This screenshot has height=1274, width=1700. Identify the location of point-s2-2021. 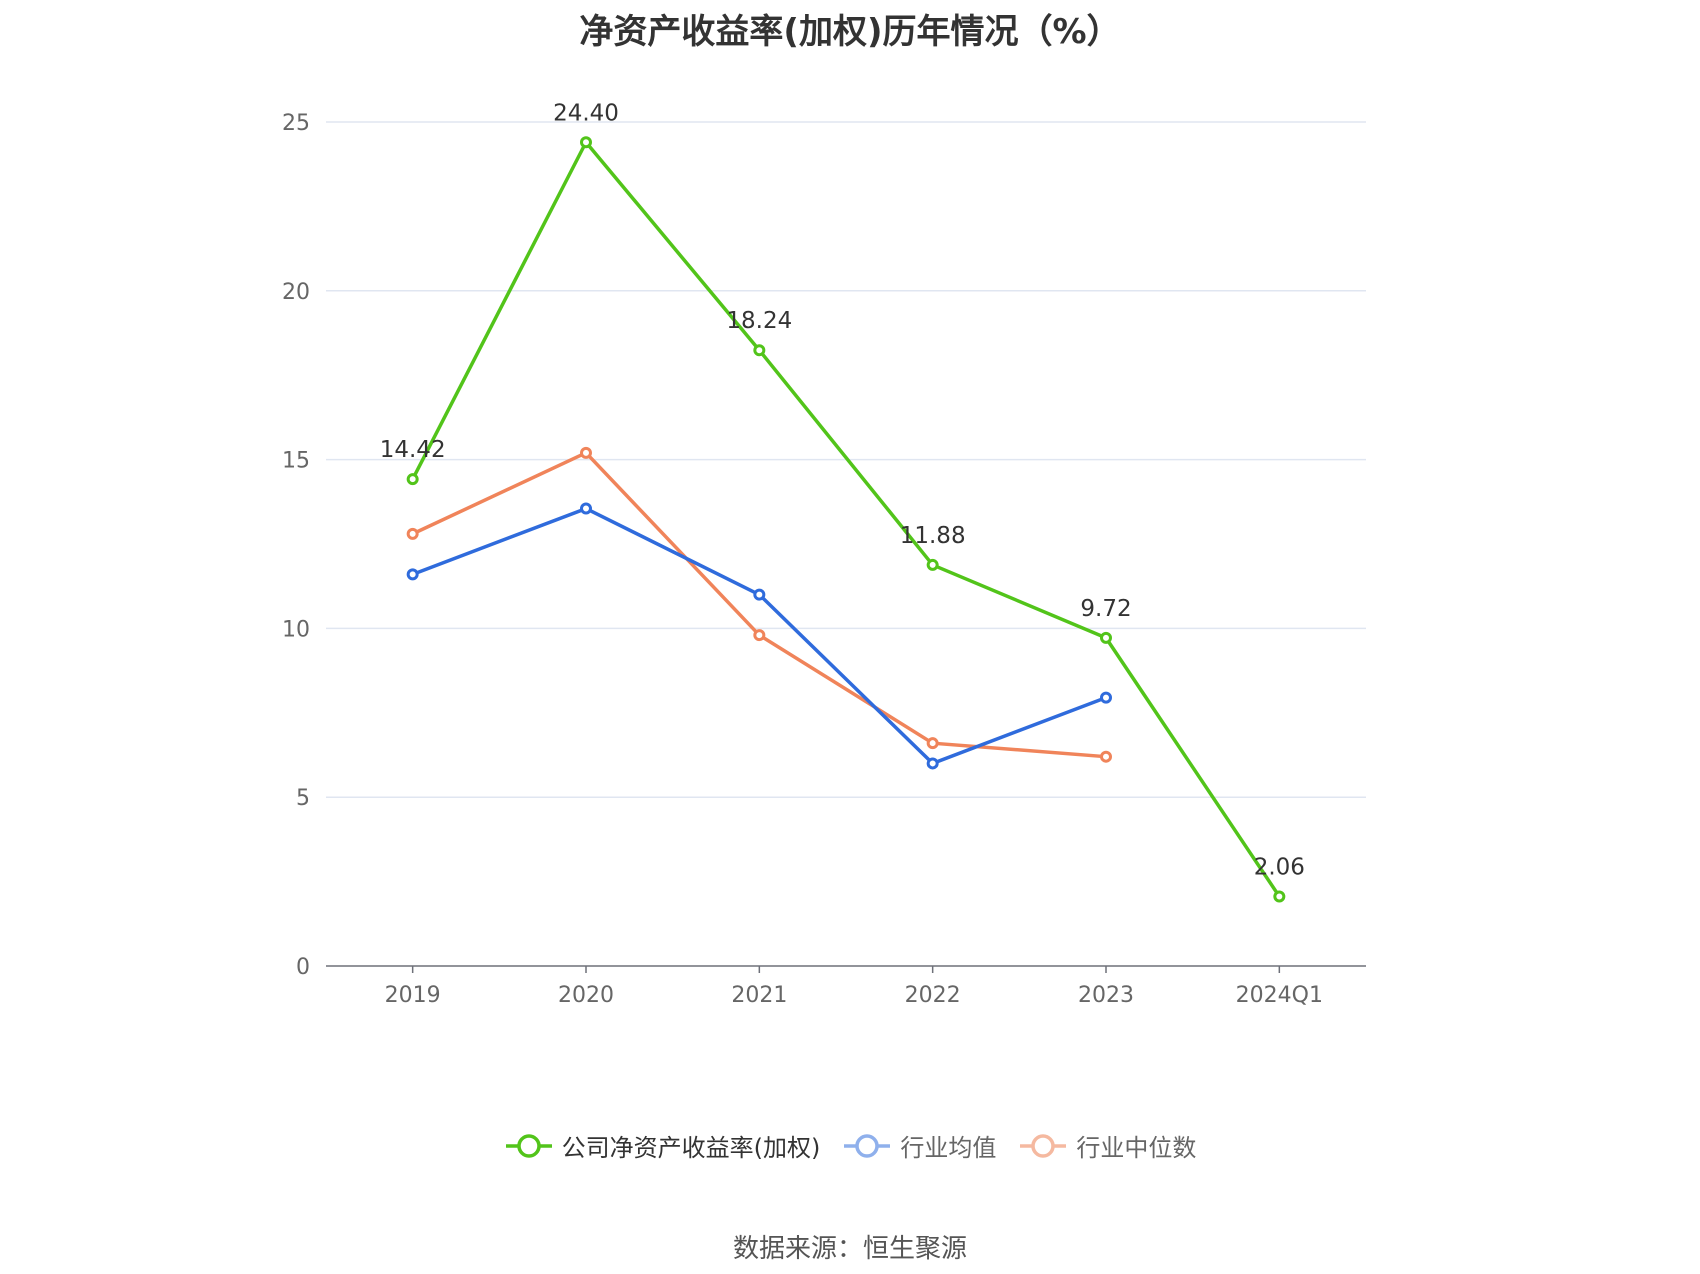
(759, 635).